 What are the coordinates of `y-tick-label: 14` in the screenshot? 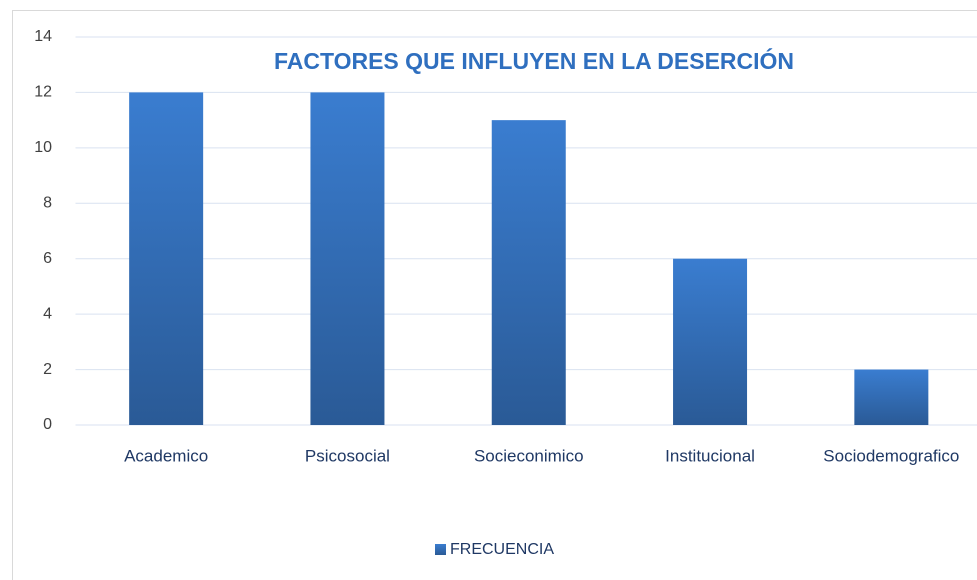 It's located at (43, 36).